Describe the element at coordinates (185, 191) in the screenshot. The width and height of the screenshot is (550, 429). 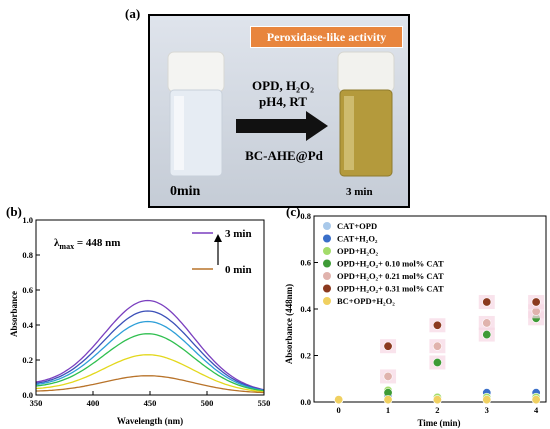
I see `time-start-label: 0min` at that location.